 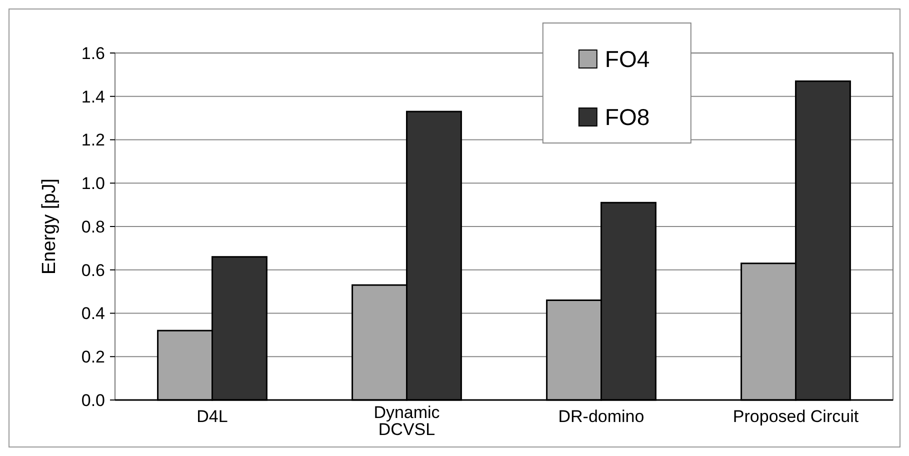 What do you see at coordinates (627, 59) in the screenshot?
I see `legend-label: FO4` at bounding box center [627, 59].